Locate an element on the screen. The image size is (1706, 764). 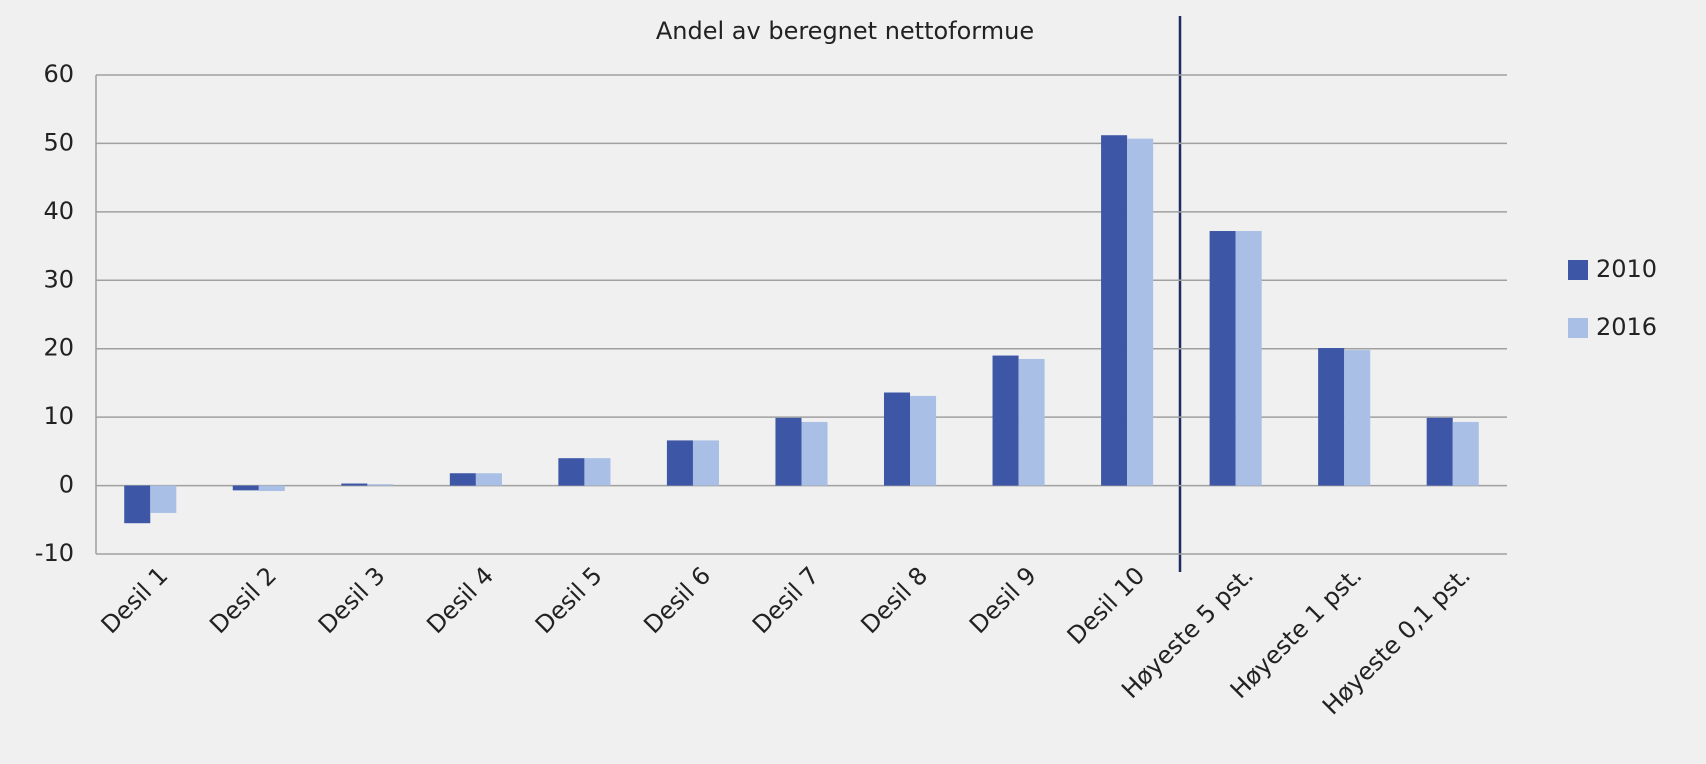
y-tick-label: 50 is located at coordinates (58, 142).